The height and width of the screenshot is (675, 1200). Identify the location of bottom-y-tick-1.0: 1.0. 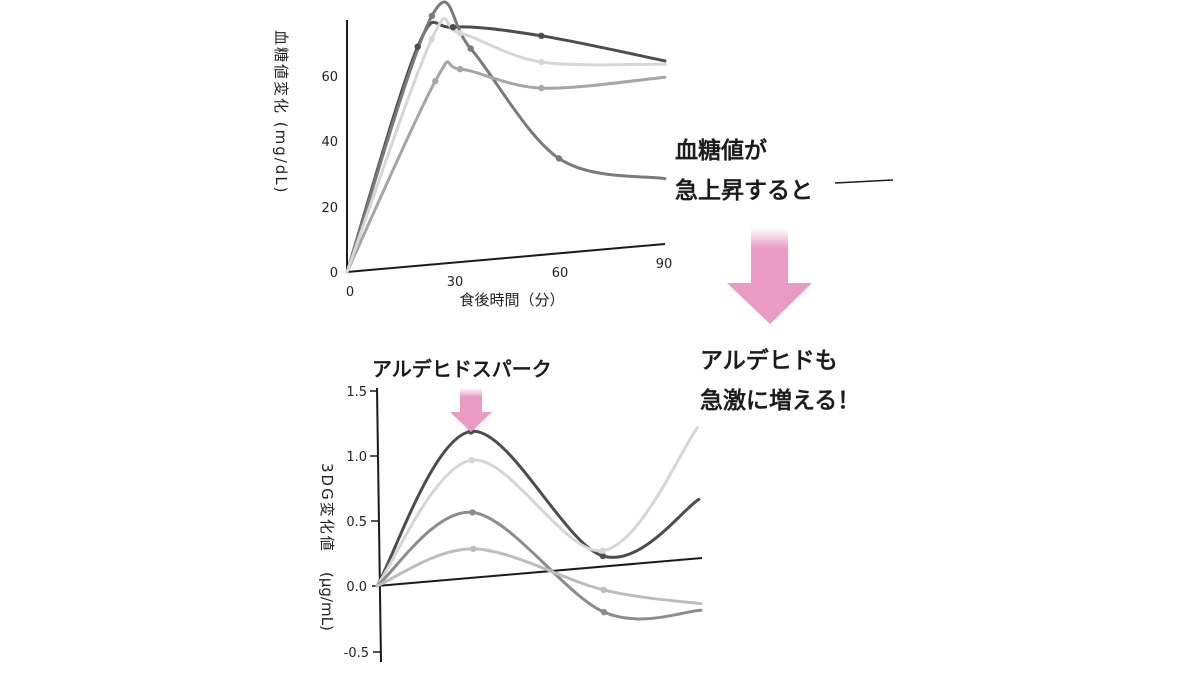
(356, 457).